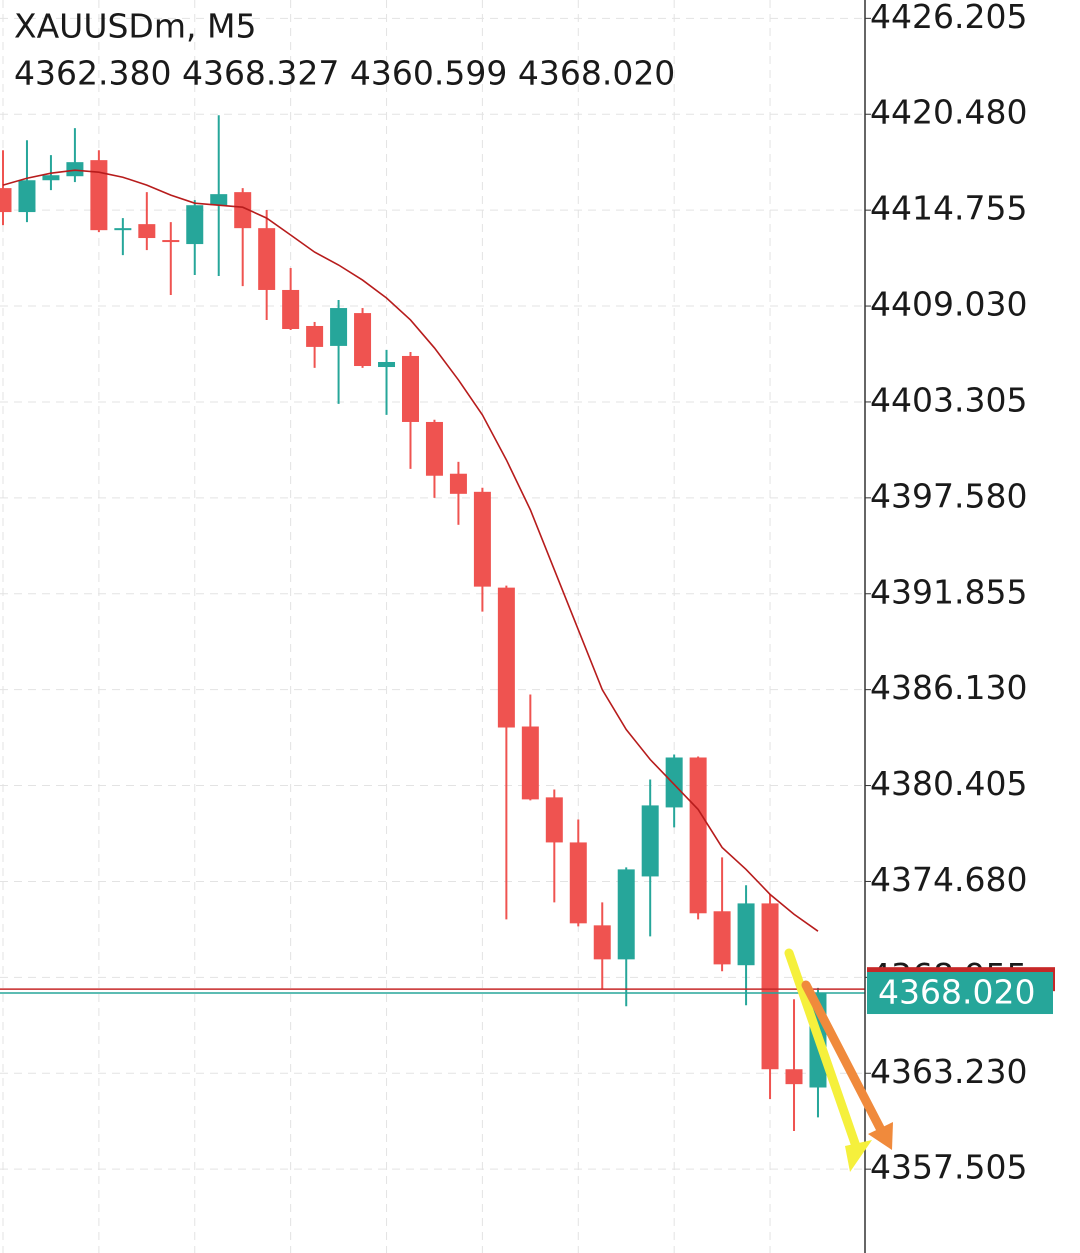 This screenshot has width=1080, height=1253. Describe the element at coordinates (948, 1167) in the screenshot. I see `y-tick-label: 4357.505` at that location.